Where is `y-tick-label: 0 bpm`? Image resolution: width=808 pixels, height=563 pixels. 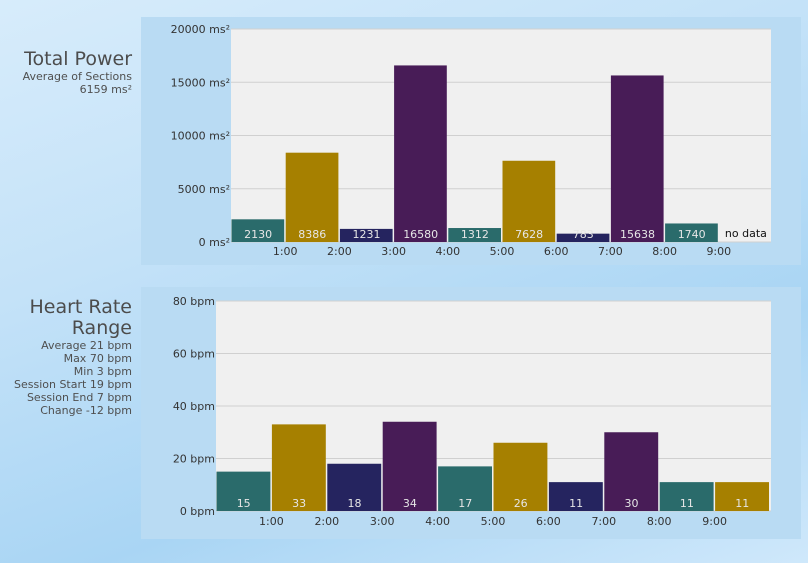 y-tick-label: 0 bpm is located at coordinates (197, 511).